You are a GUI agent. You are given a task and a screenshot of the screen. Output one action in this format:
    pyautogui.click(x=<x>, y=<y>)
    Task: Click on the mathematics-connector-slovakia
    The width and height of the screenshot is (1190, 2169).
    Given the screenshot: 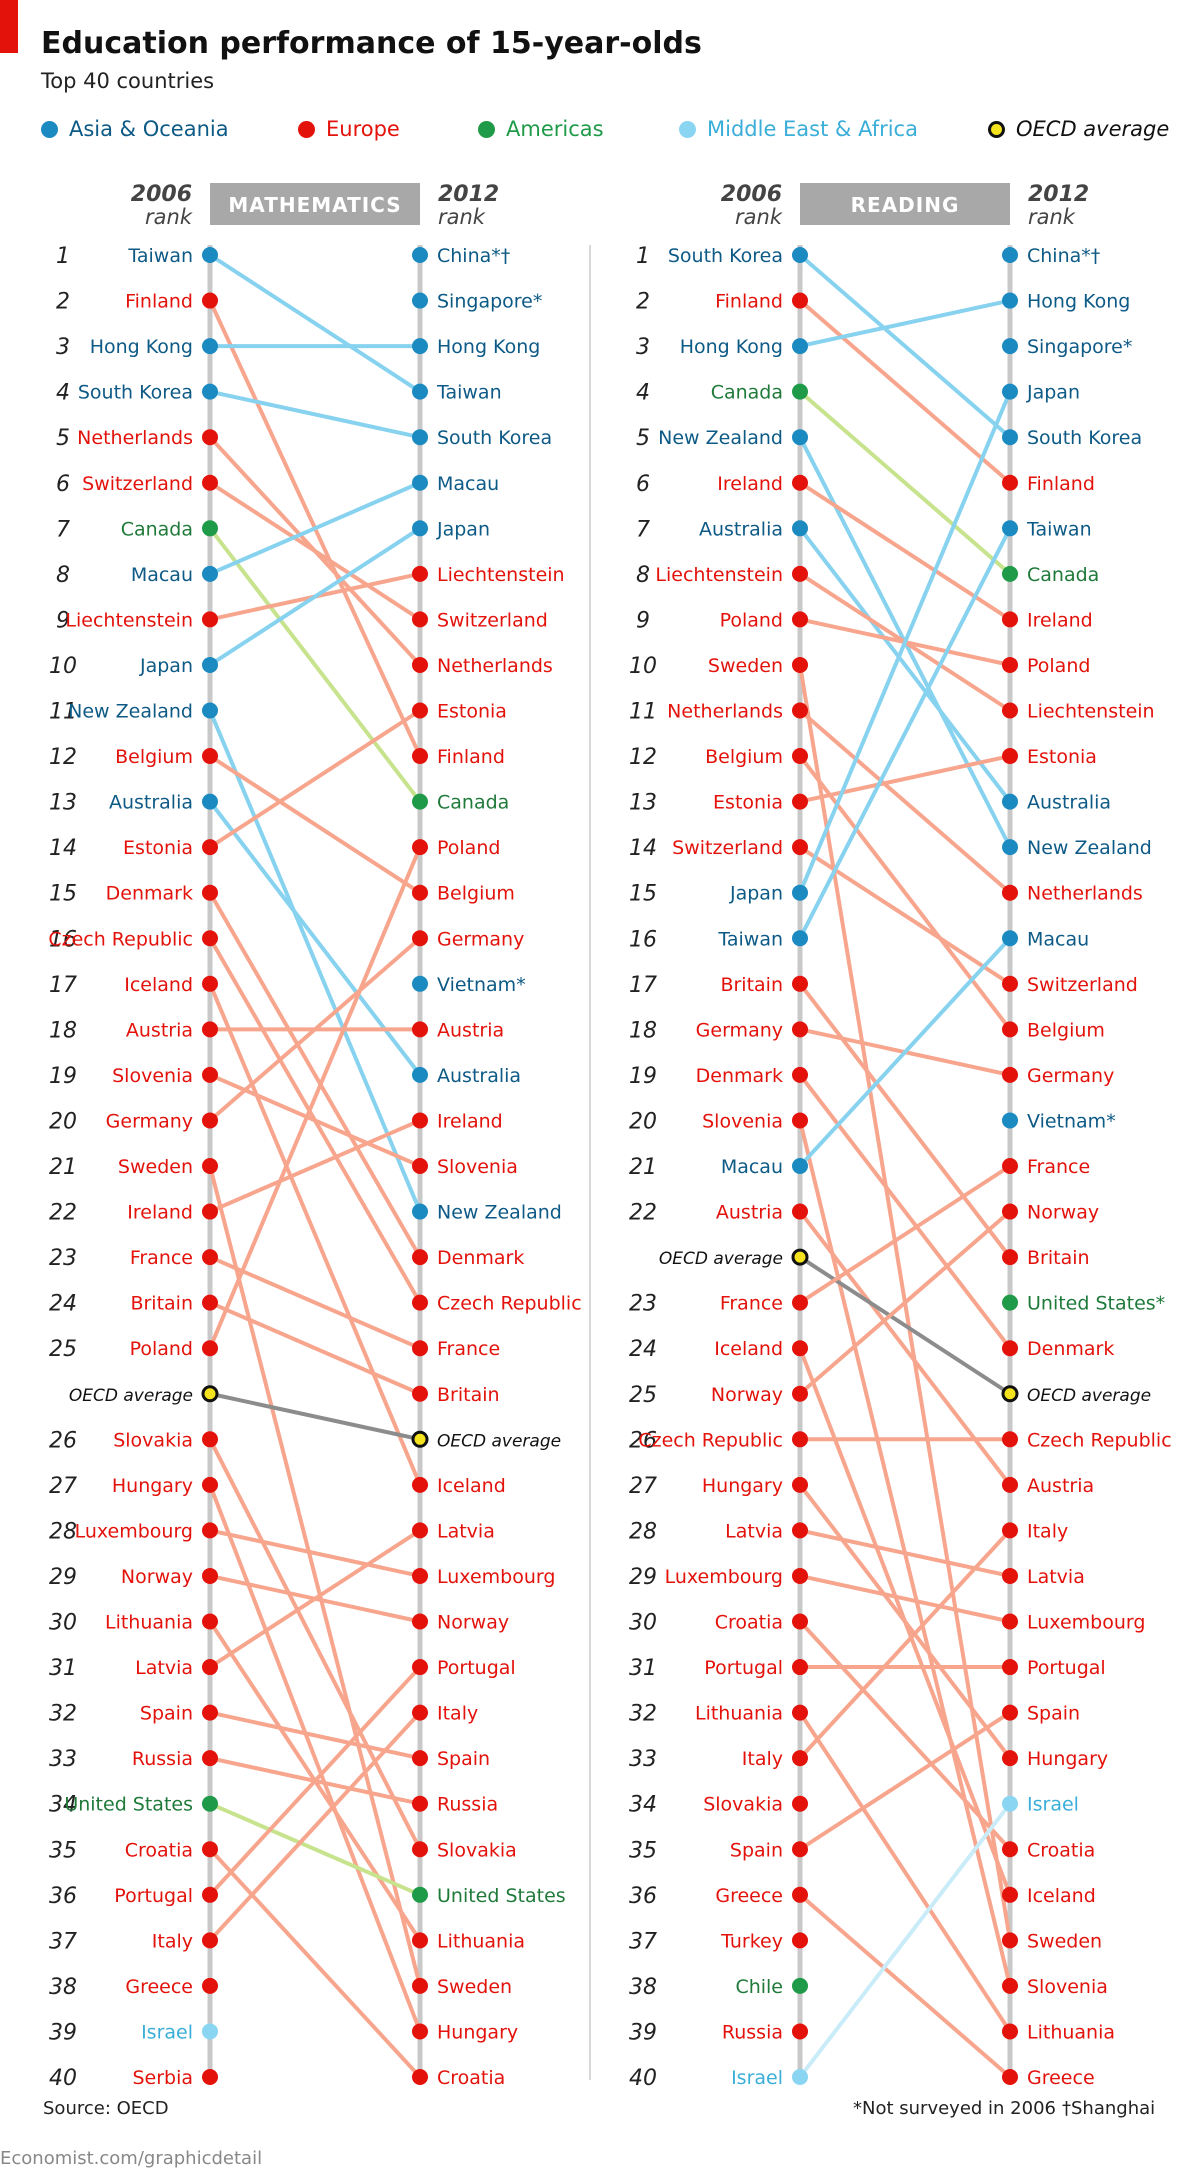 What is the action you would take?
    pyautogui.click(x=315, y=1644)
    